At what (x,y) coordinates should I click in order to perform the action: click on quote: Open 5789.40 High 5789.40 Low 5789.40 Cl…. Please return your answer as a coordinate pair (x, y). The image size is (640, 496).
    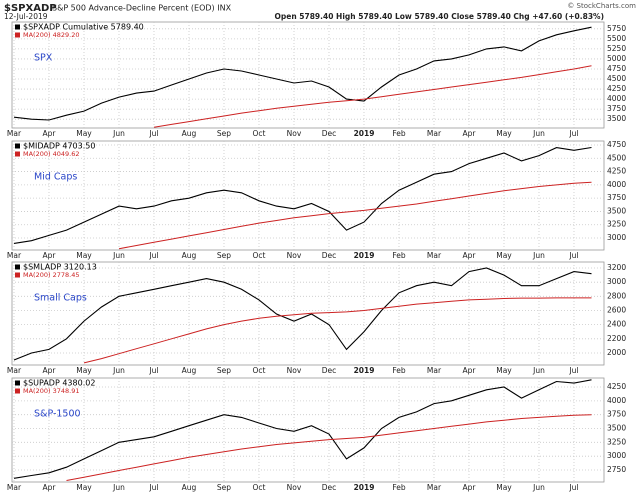
    Looking at the image, I should click on (440, 16).